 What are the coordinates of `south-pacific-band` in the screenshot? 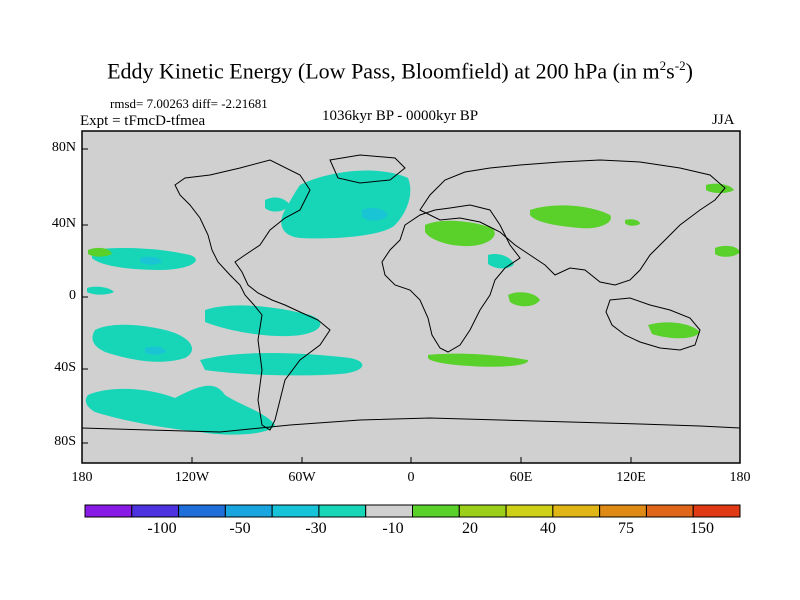 It's located at (263, 321).